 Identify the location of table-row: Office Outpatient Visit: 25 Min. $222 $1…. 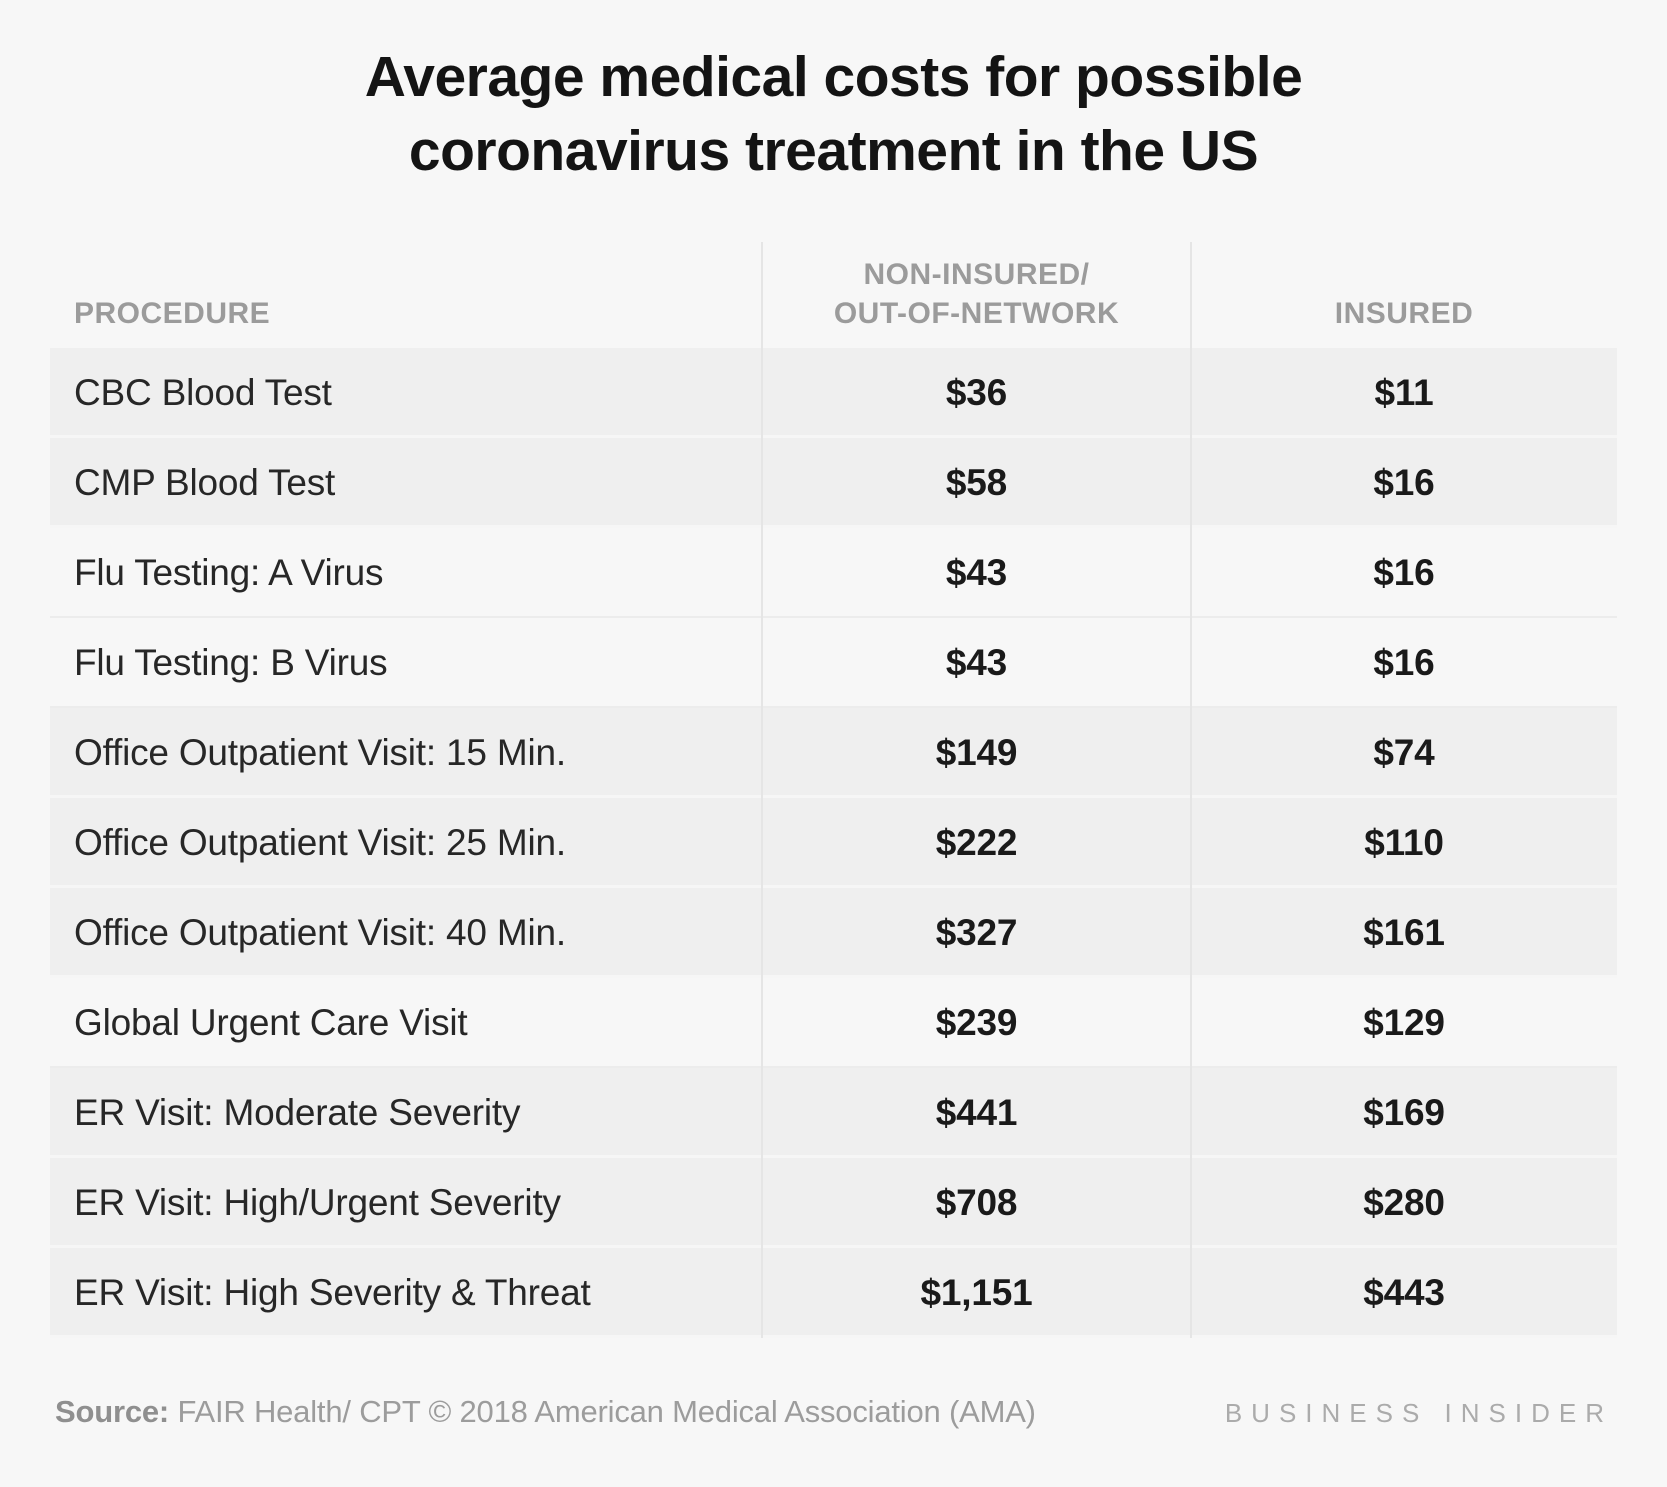
(833, 843).